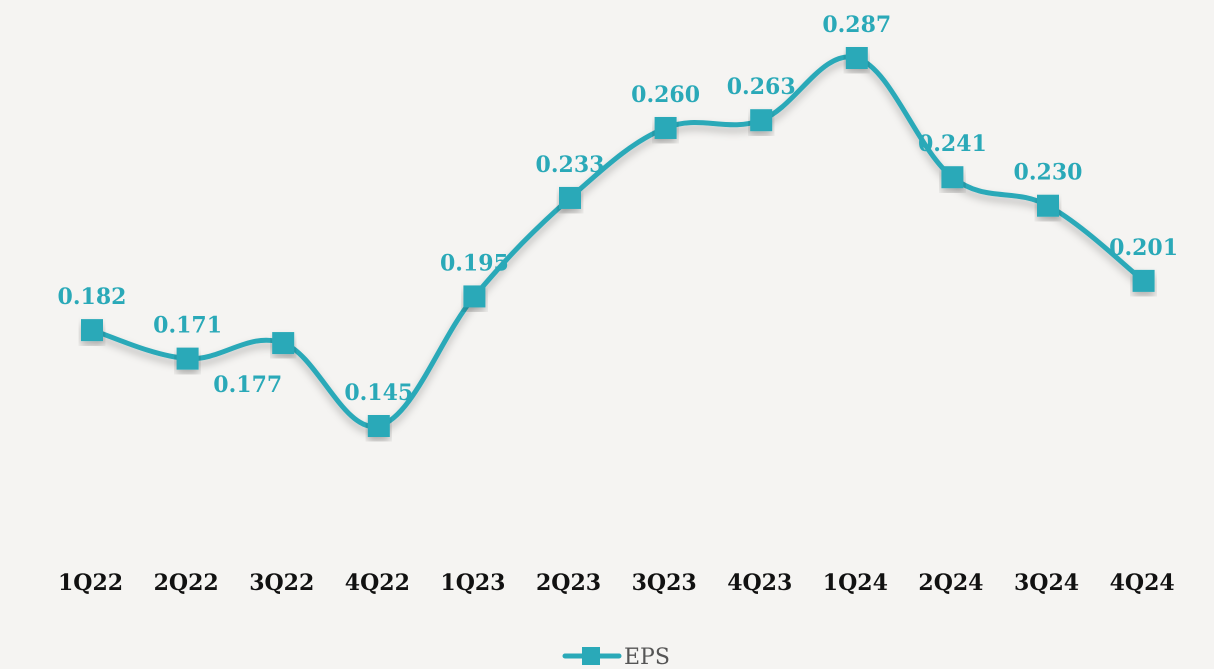  Describe the element at coordinates (591, 656) in the screenshot. I see `legend-square-marker` at that location.